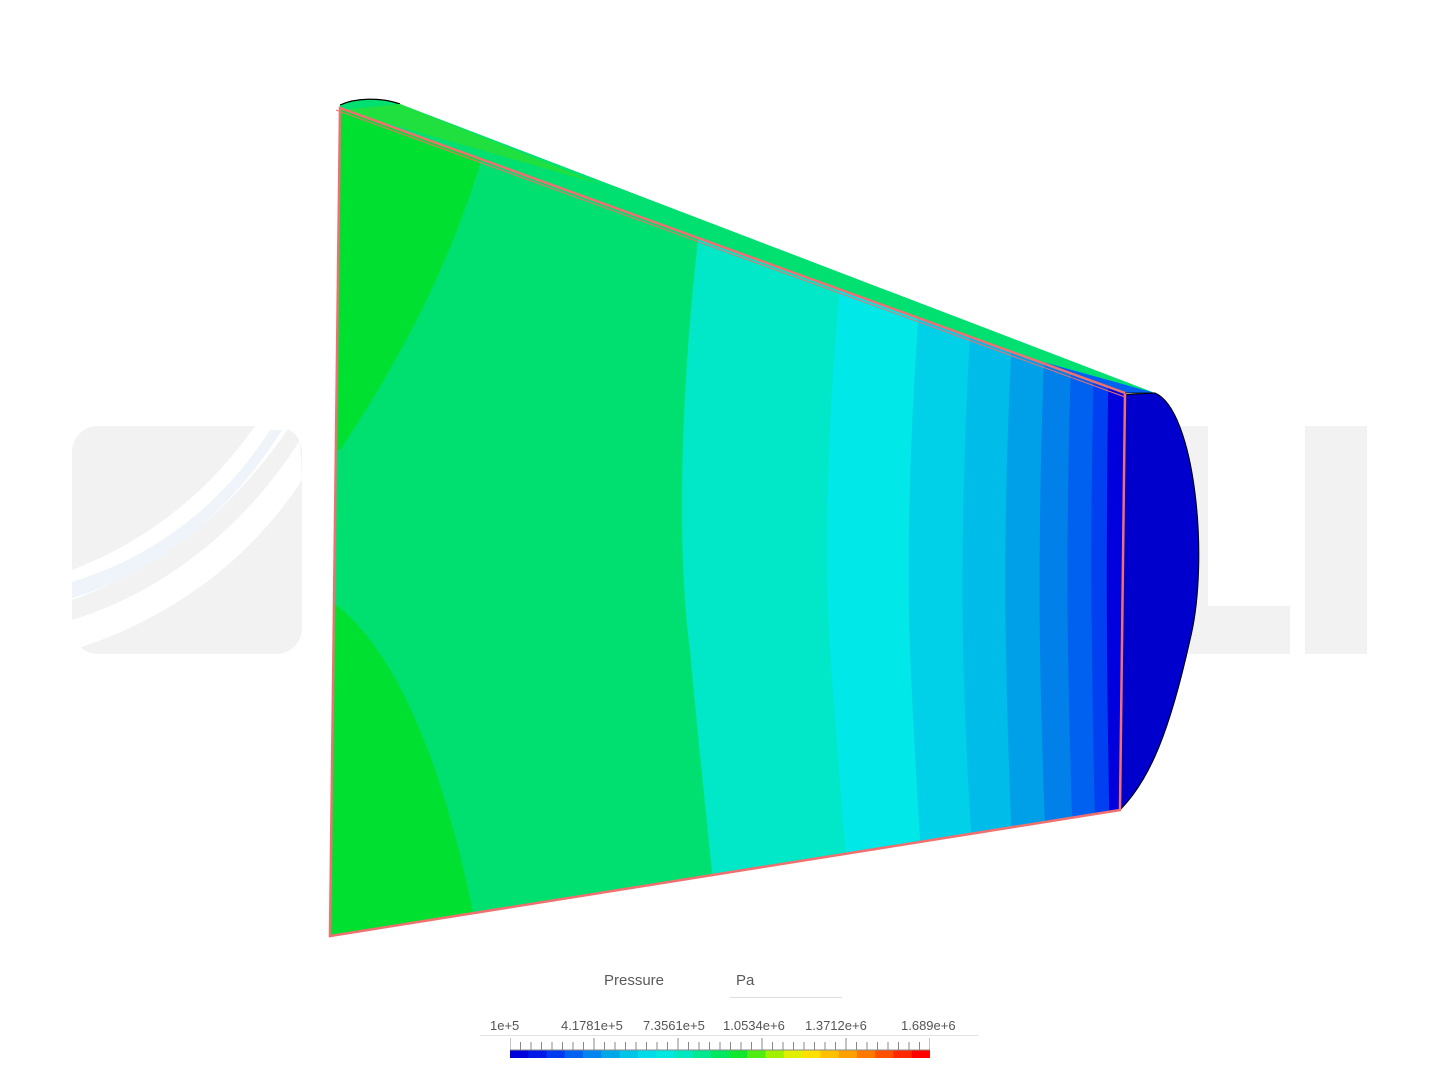 This screenshot has width=1440, height=1080. I want to click on model-end-cap, so click(1158, 602).